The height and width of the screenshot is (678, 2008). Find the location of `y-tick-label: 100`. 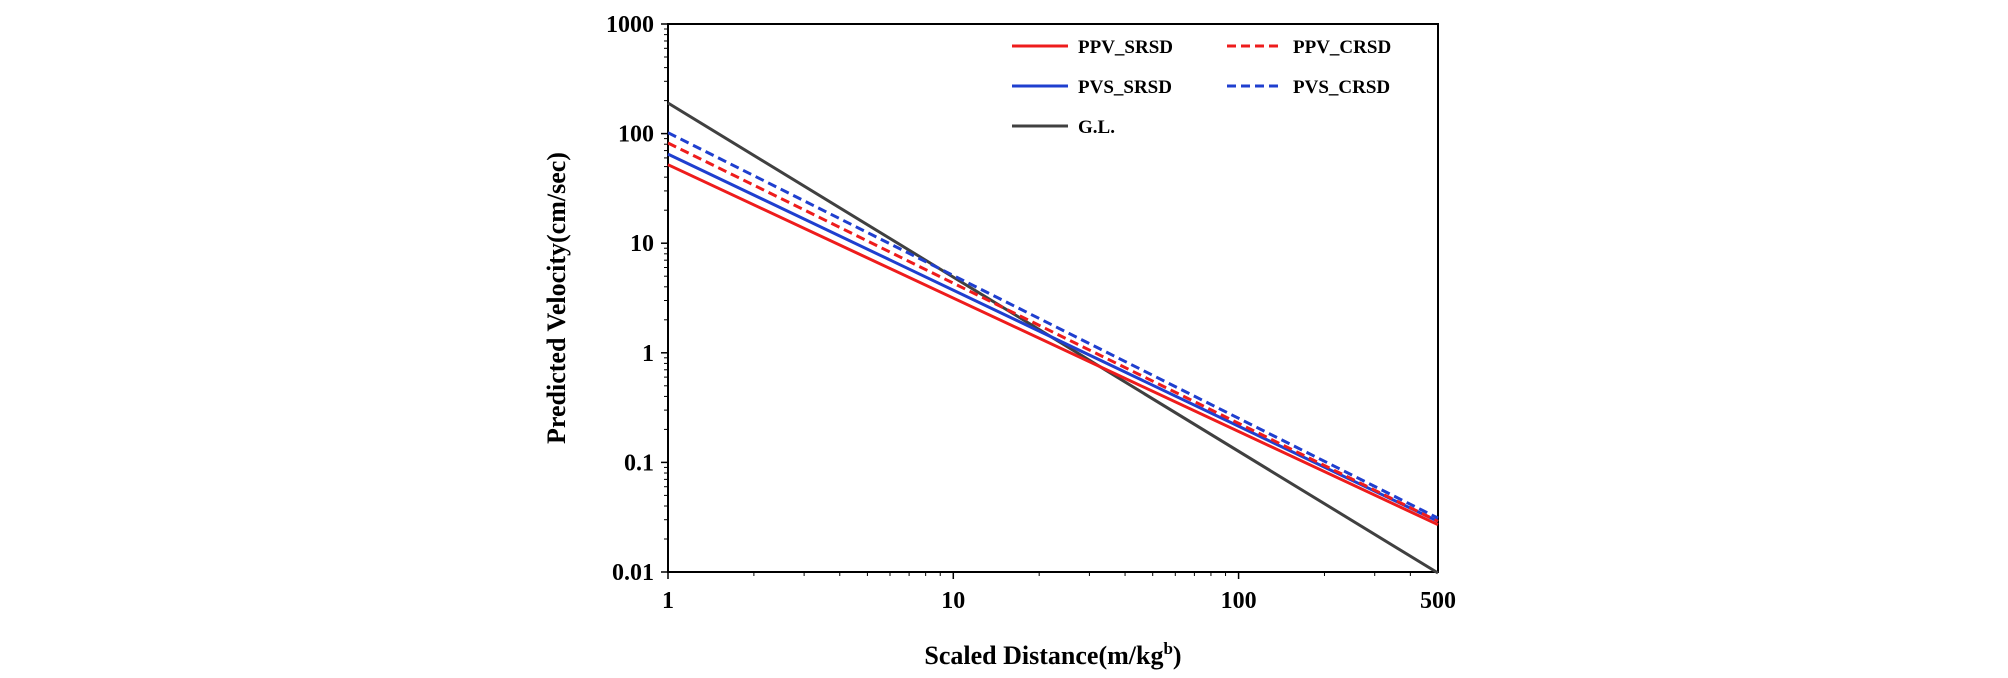

y-tick-label: 100 is located at coordinates (636, 135).